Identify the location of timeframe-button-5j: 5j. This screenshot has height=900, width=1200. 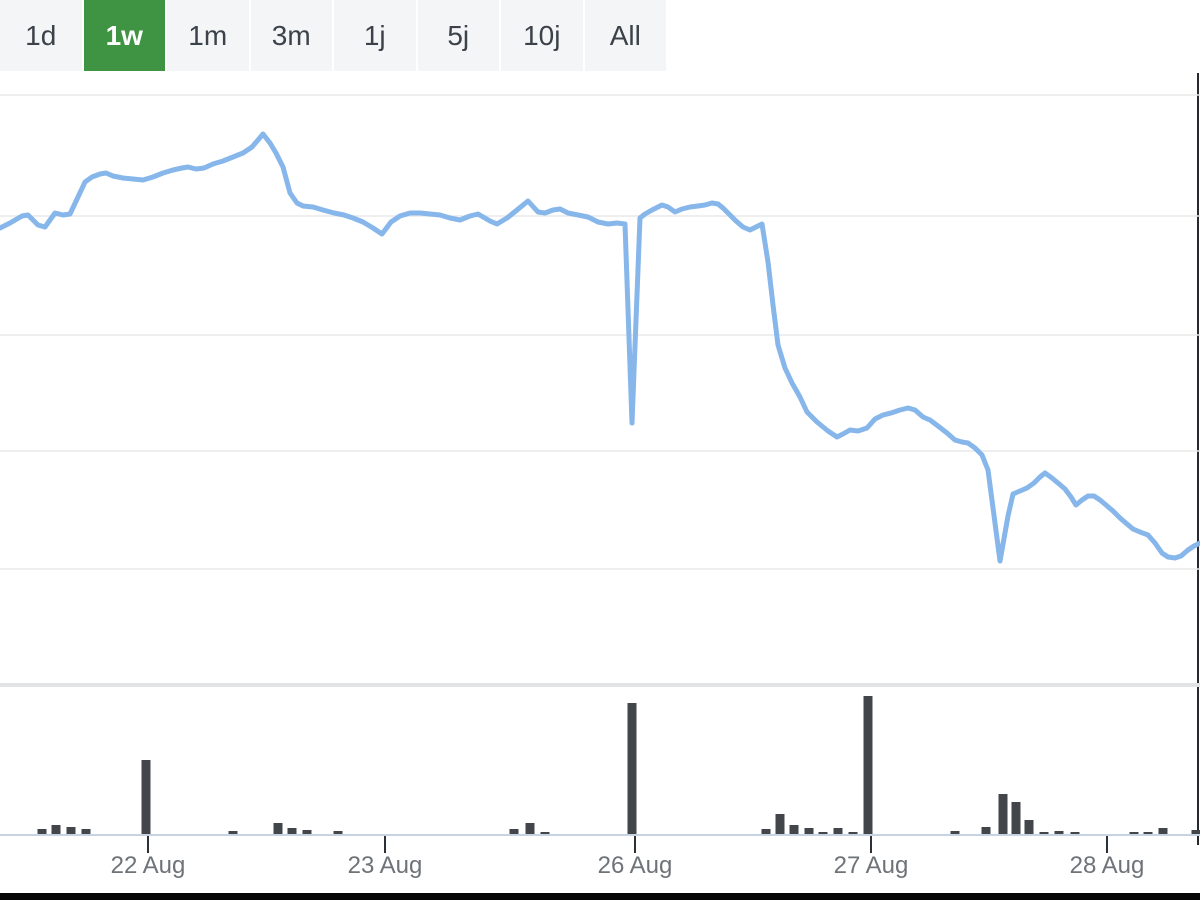
(458, 35).